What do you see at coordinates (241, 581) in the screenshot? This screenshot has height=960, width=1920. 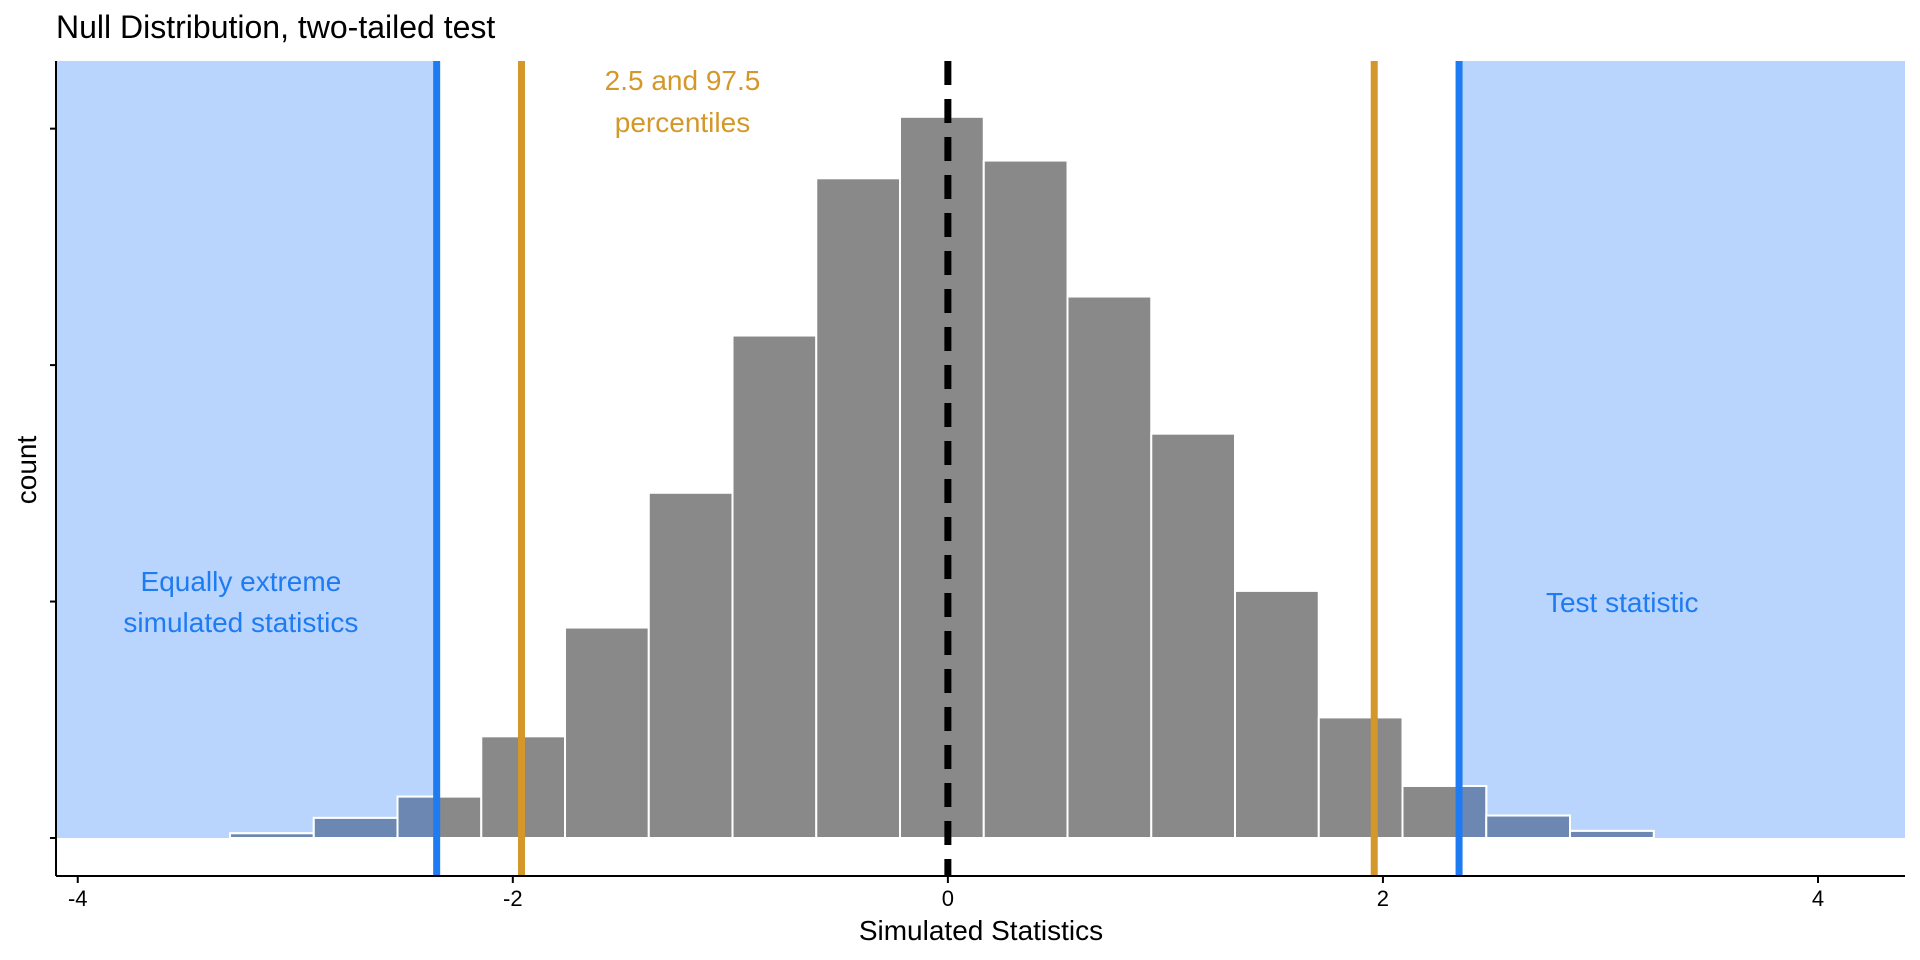 I see `annotation-line: Equally extreme` at bounding box center [241, 581].